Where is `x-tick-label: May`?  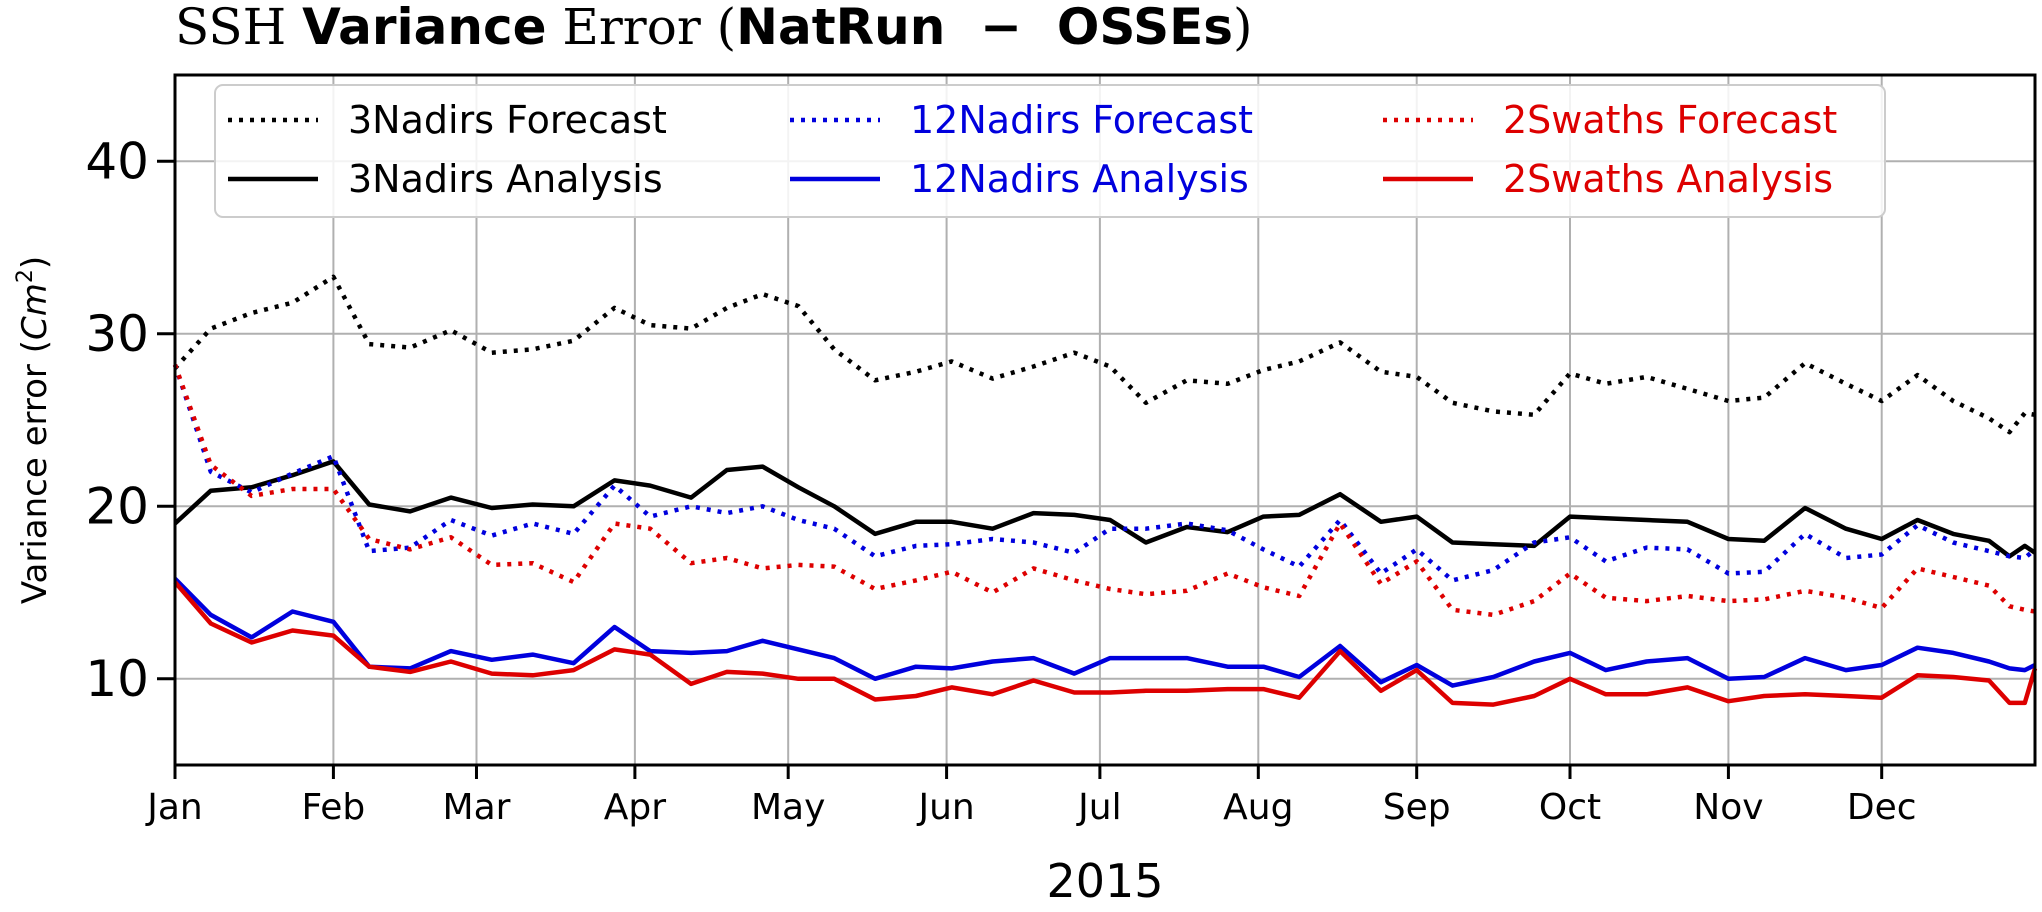 x-tick-label: May is located at coordinates (788, 807).